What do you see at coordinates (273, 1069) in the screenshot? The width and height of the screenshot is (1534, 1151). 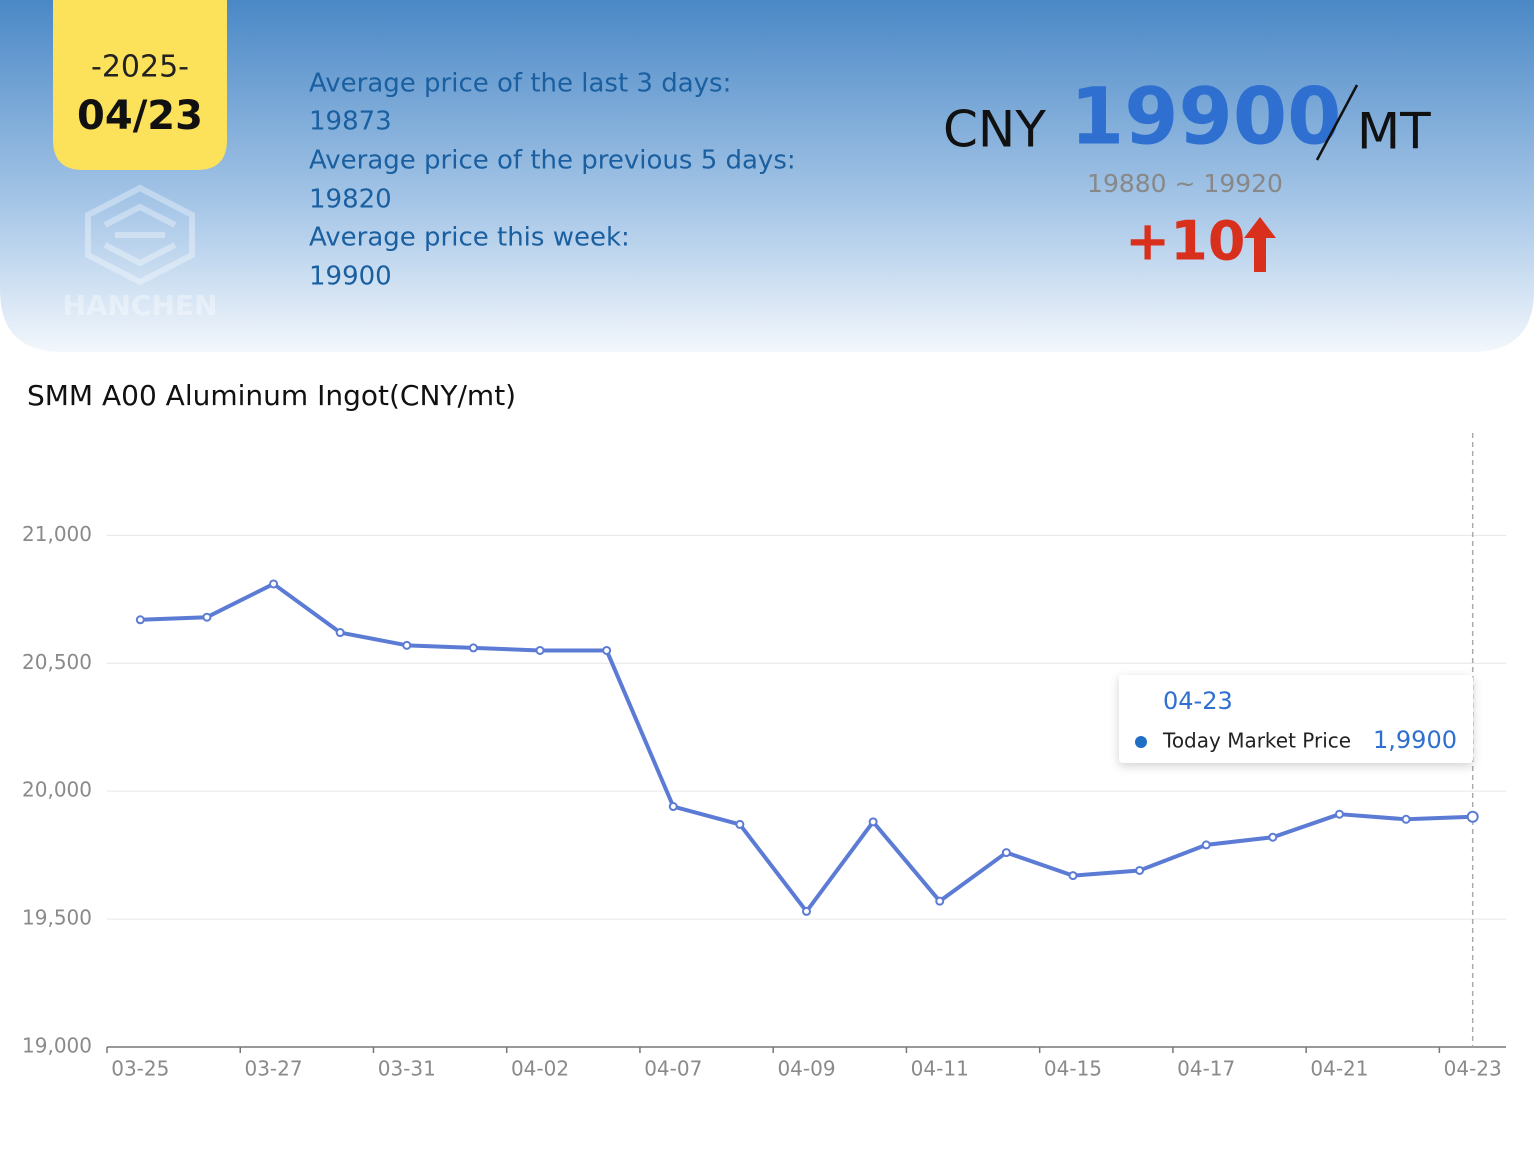 I see `x-tick-label: 03-27` at bounding box center [273, 1069].